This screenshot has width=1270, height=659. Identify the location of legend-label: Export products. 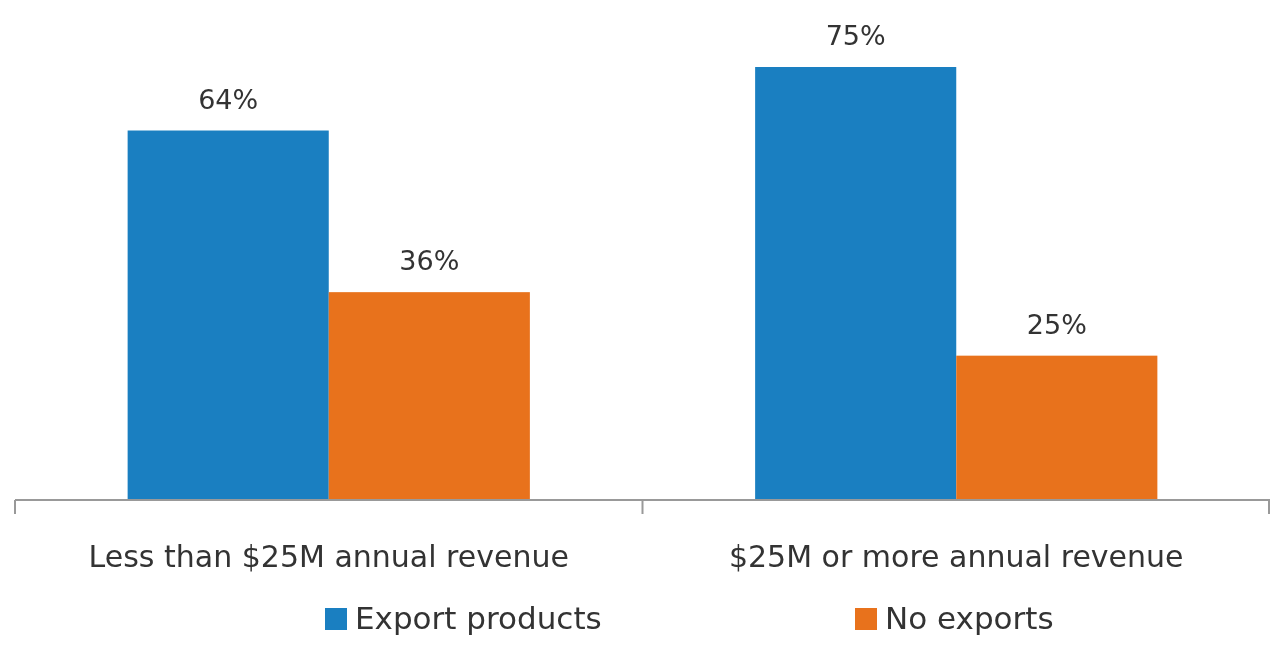
(478, 618).